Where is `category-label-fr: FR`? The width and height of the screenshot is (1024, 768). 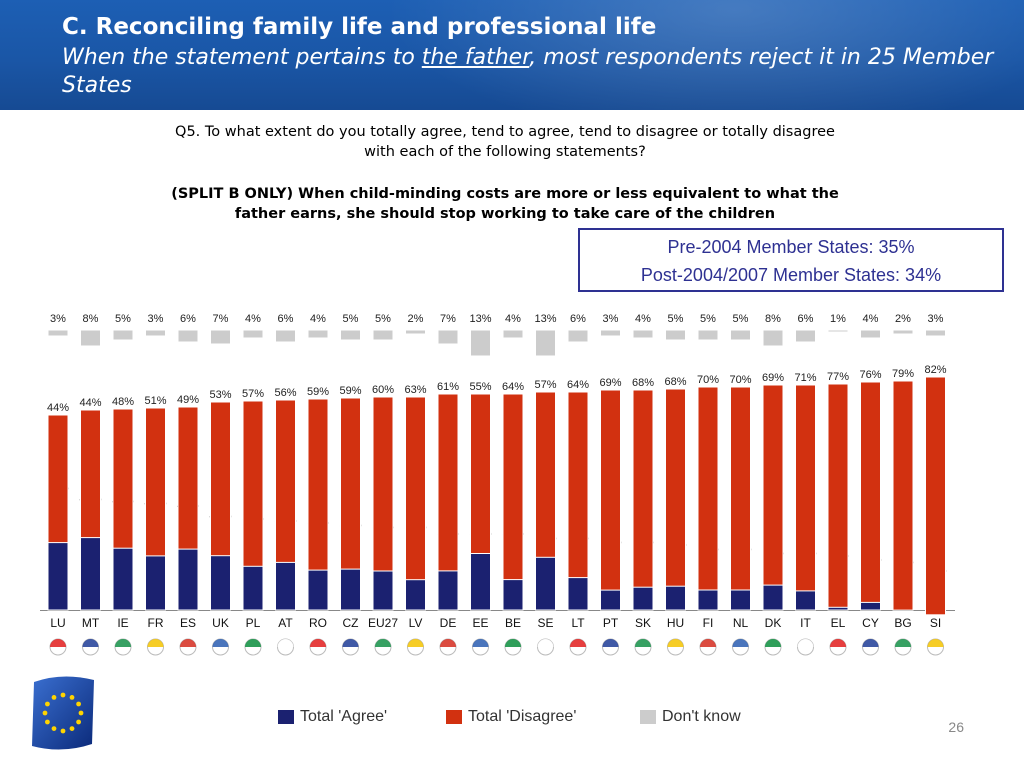
category-label-fr: FR is located at coordinates (156, 623).